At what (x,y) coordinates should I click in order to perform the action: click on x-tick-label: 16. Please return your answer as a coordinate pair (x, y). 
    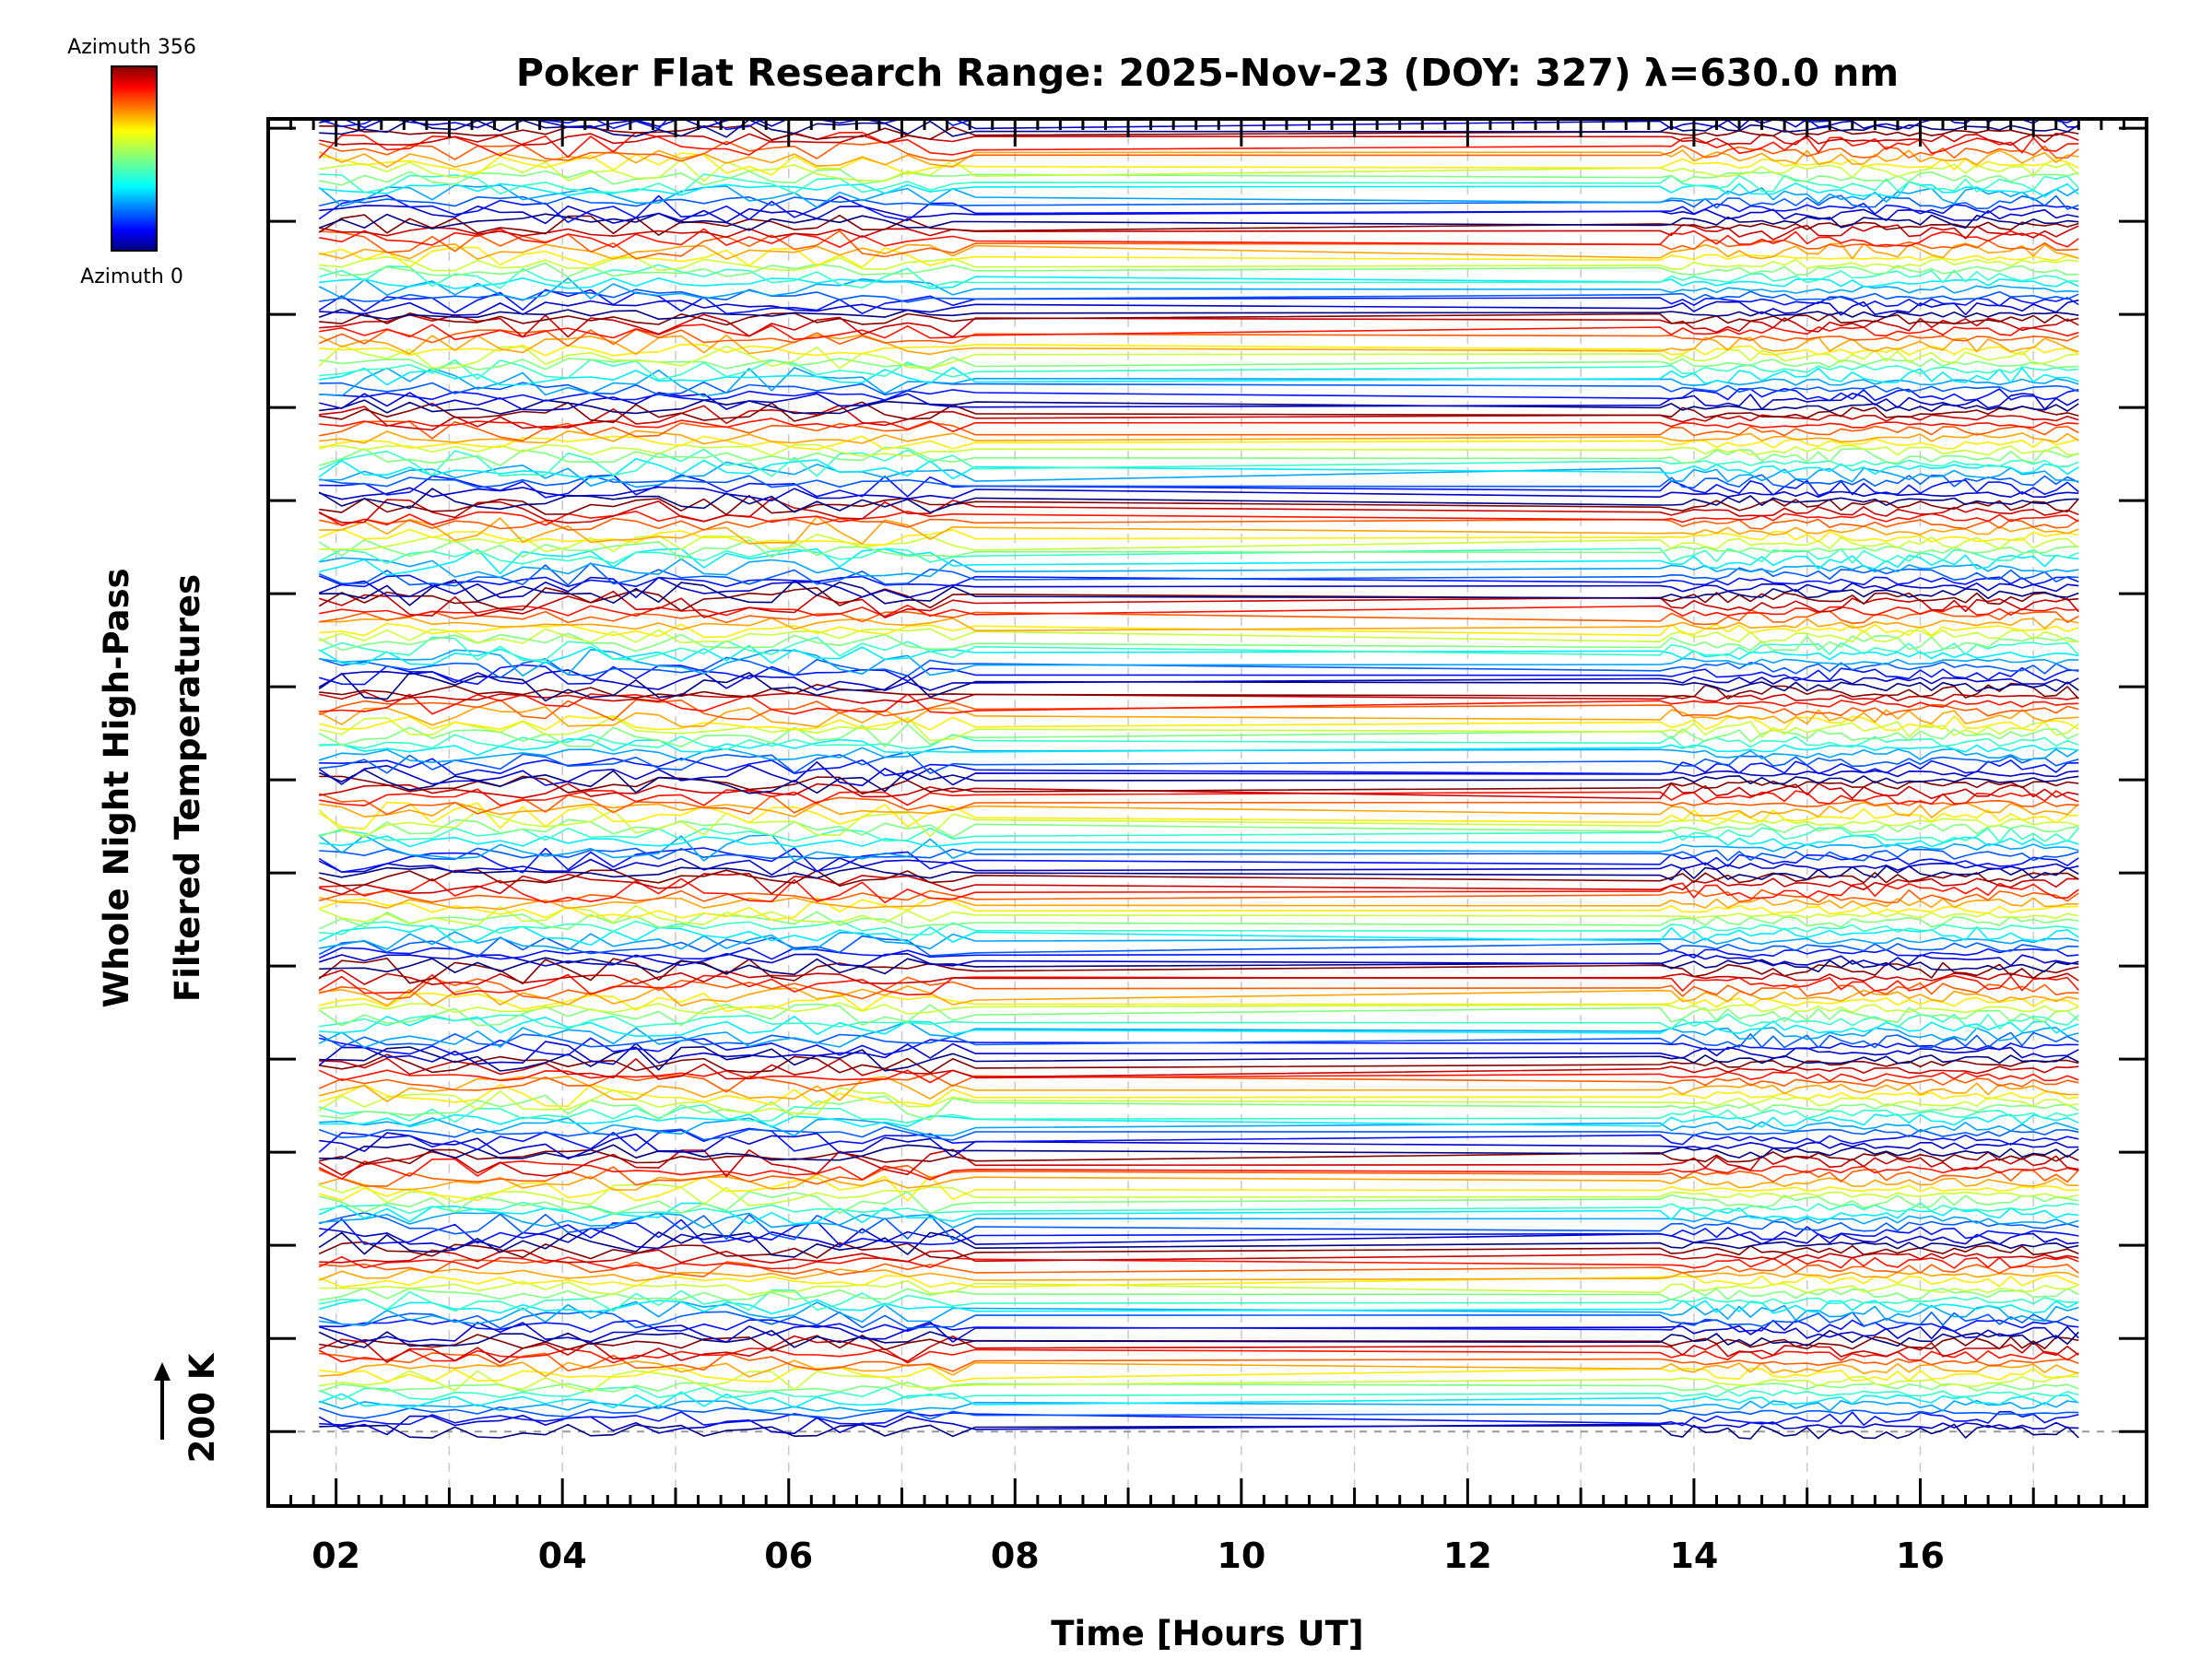
    Looking at the image, I should click on (1920, 1555).